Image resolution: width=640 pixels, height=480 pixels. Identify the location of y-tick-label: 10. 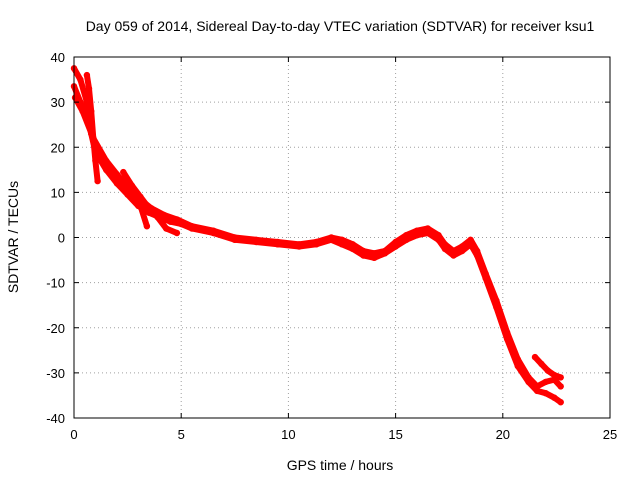
(58, 192).